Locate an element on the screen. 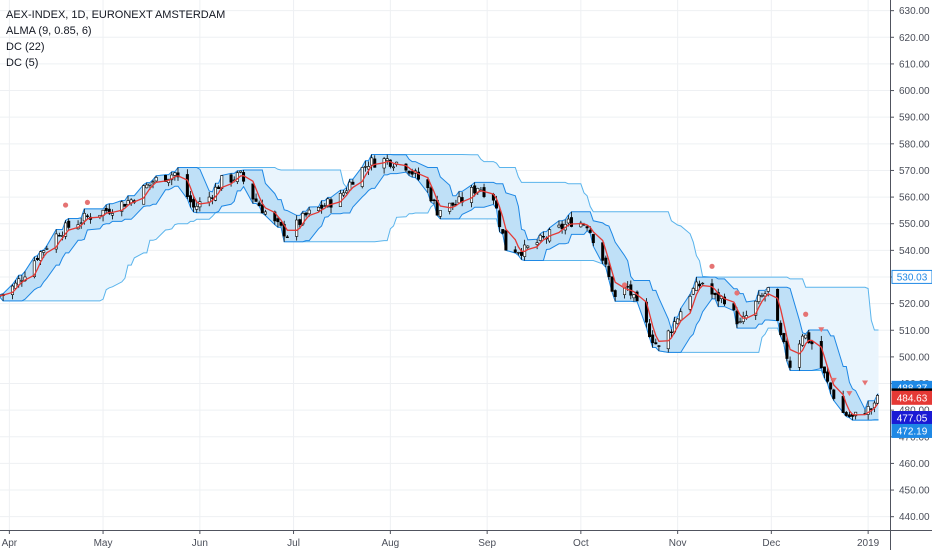 This screenshot has width=932, height=550. y-tick-label: 510.00 is located at coordinates (914, 331).